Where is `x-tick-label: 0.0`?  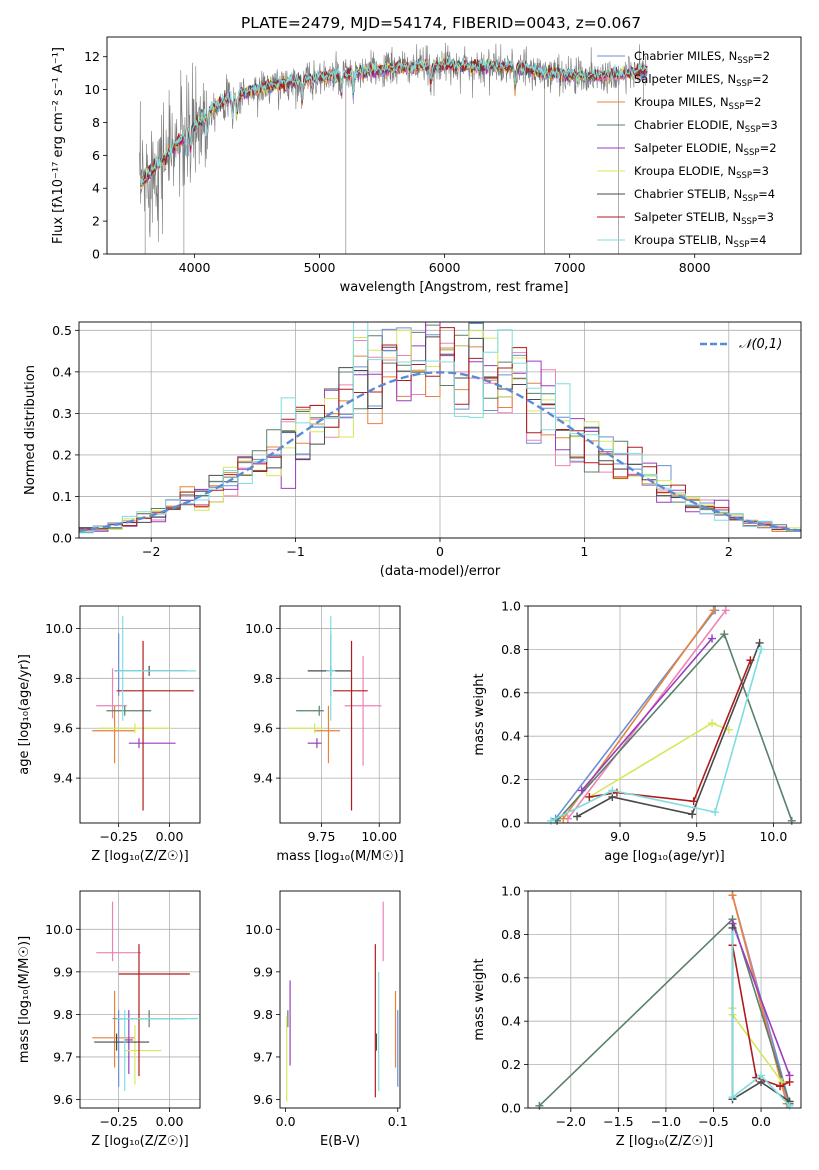
x-tick-label: 0.0 is located at coordinates (286, 1121).